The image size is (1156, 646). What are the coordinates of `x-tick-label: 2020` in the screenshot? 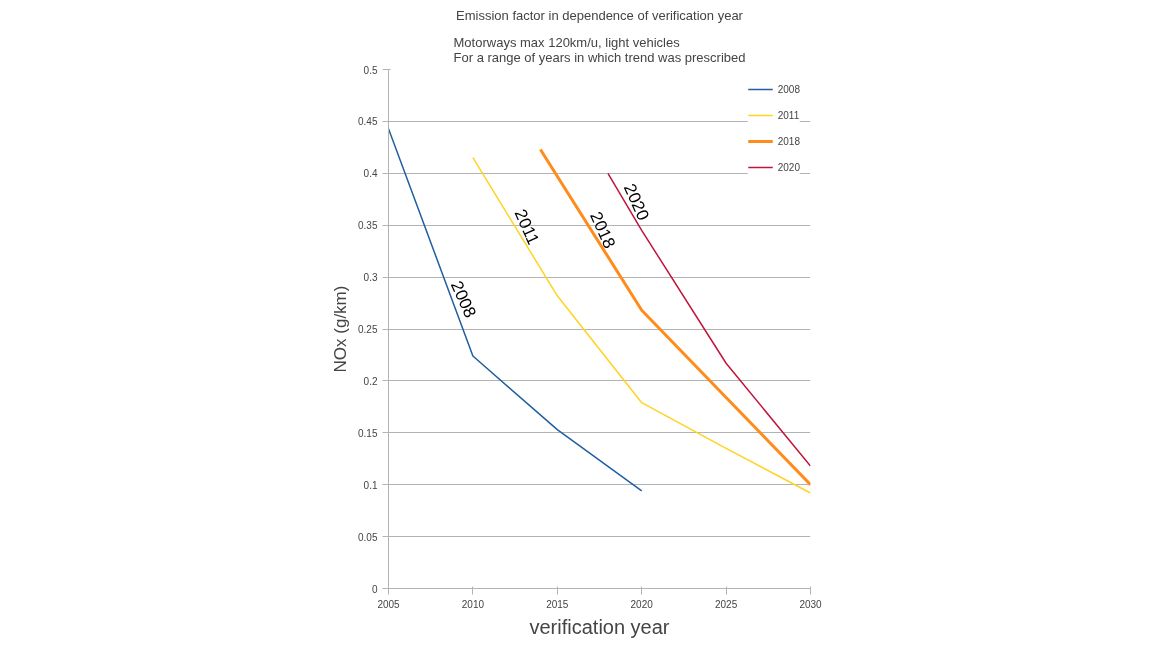 It's located at (642, 604).